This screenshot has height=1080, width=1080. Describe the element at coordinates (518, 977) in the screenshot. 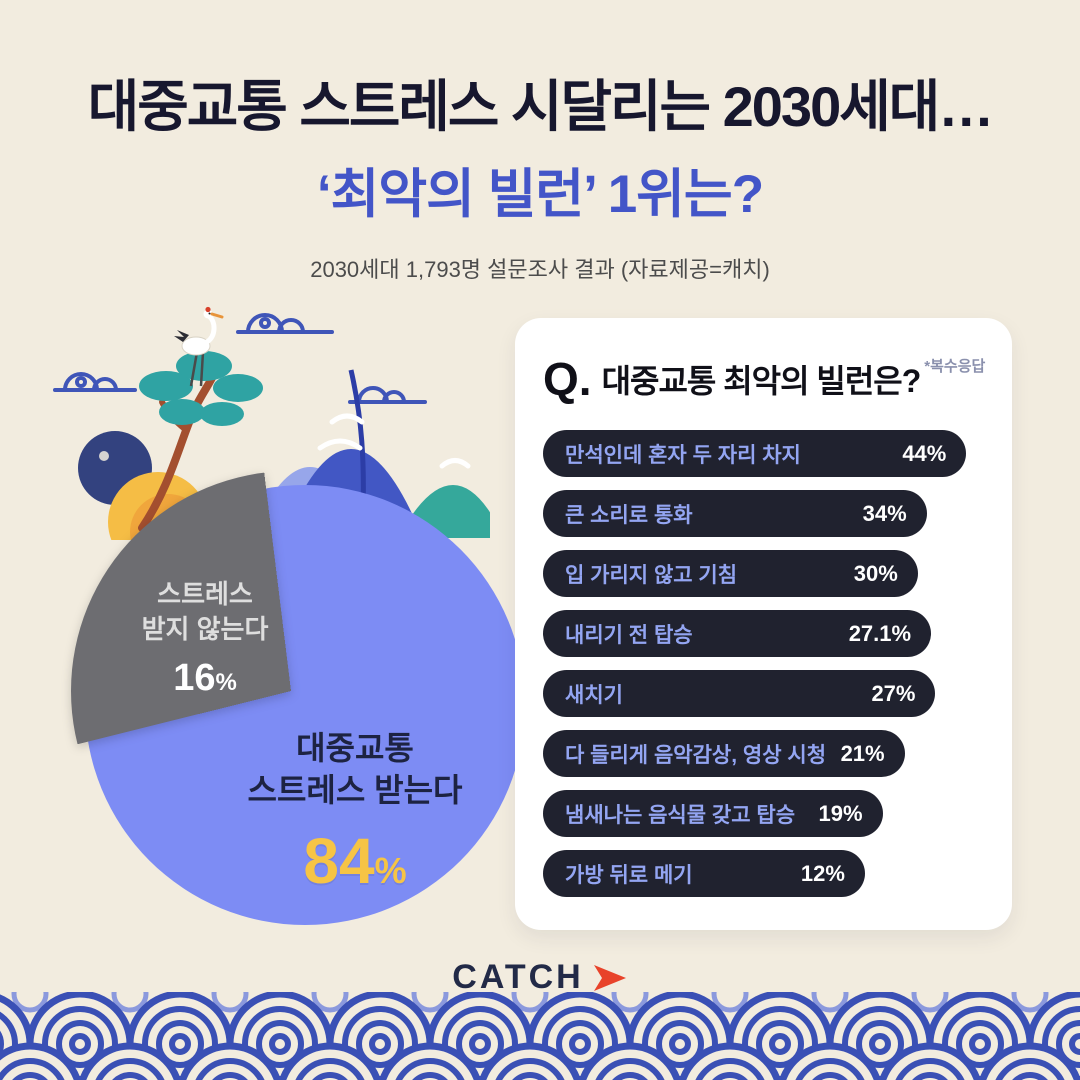

I see `catch-logo-text: CATCH` at that location.